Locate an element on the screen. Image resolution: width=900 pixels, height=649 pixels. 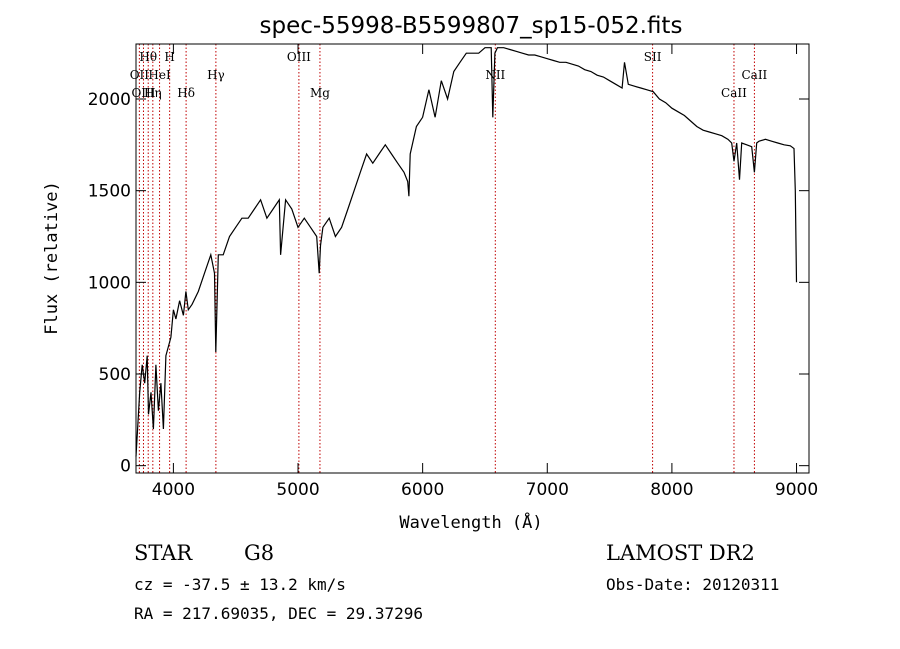
chart-title: spec-55998-B5599807_sp15-052.fits is located at coordinates (471, 26).